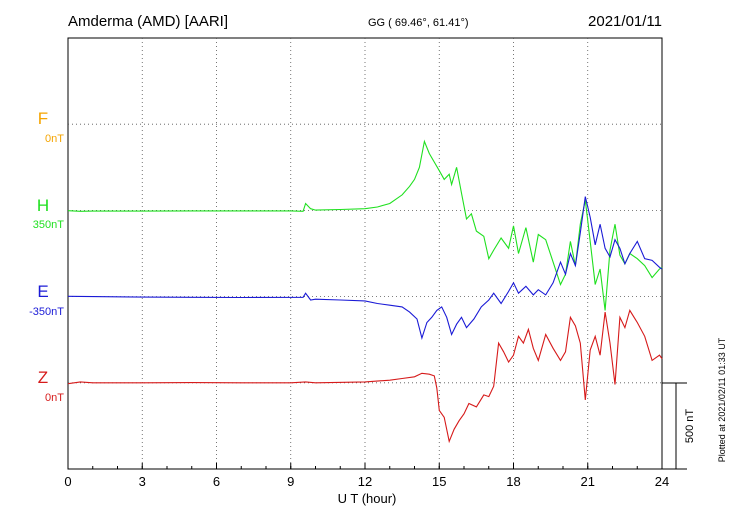  I want to click on x-tick-label: 0, so click(67, 481).